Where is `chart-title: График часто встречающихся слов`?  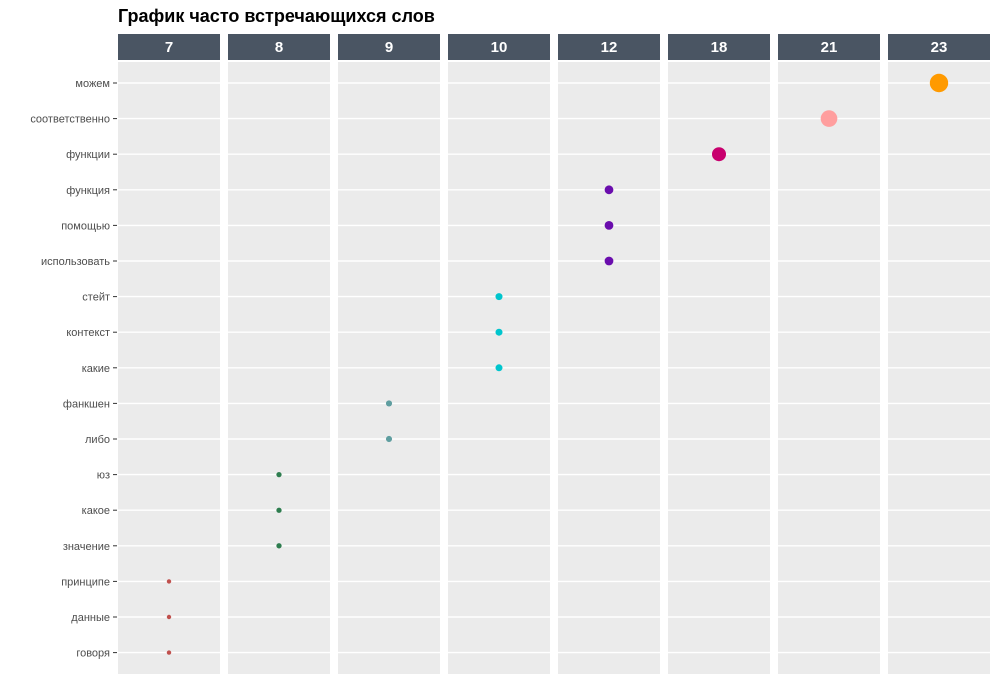 chart-title: График часто встречающихся слов is located at coordinates (276, 16).